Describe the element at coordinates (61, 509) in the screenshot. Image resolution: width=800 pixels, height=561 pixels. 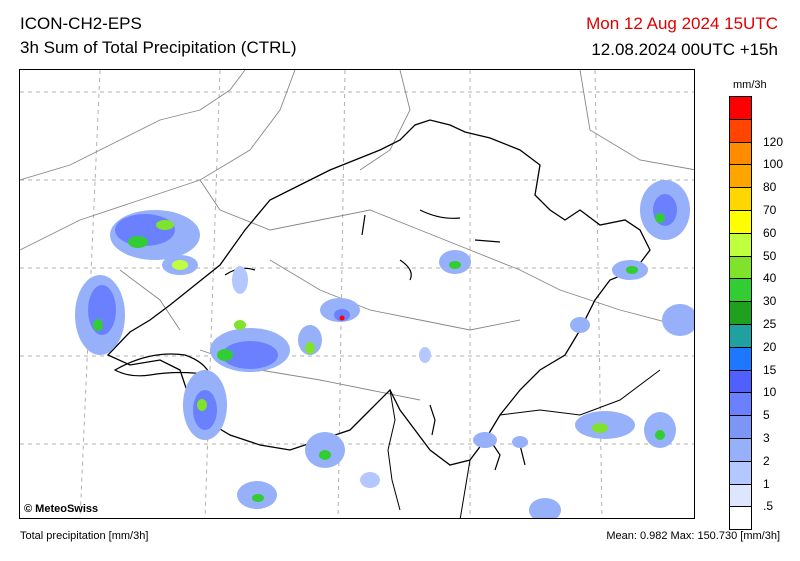
I see `copyright-label: © MeteoSwiss` at that location.